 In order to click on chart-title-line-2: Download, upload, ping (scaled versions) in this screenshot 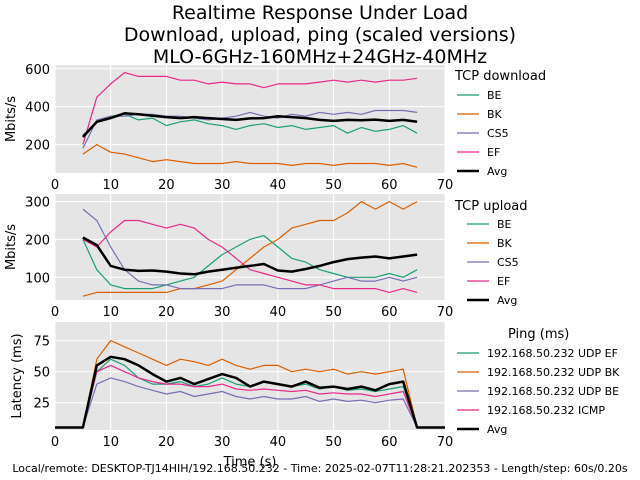, I will do `click(320, 35)`.